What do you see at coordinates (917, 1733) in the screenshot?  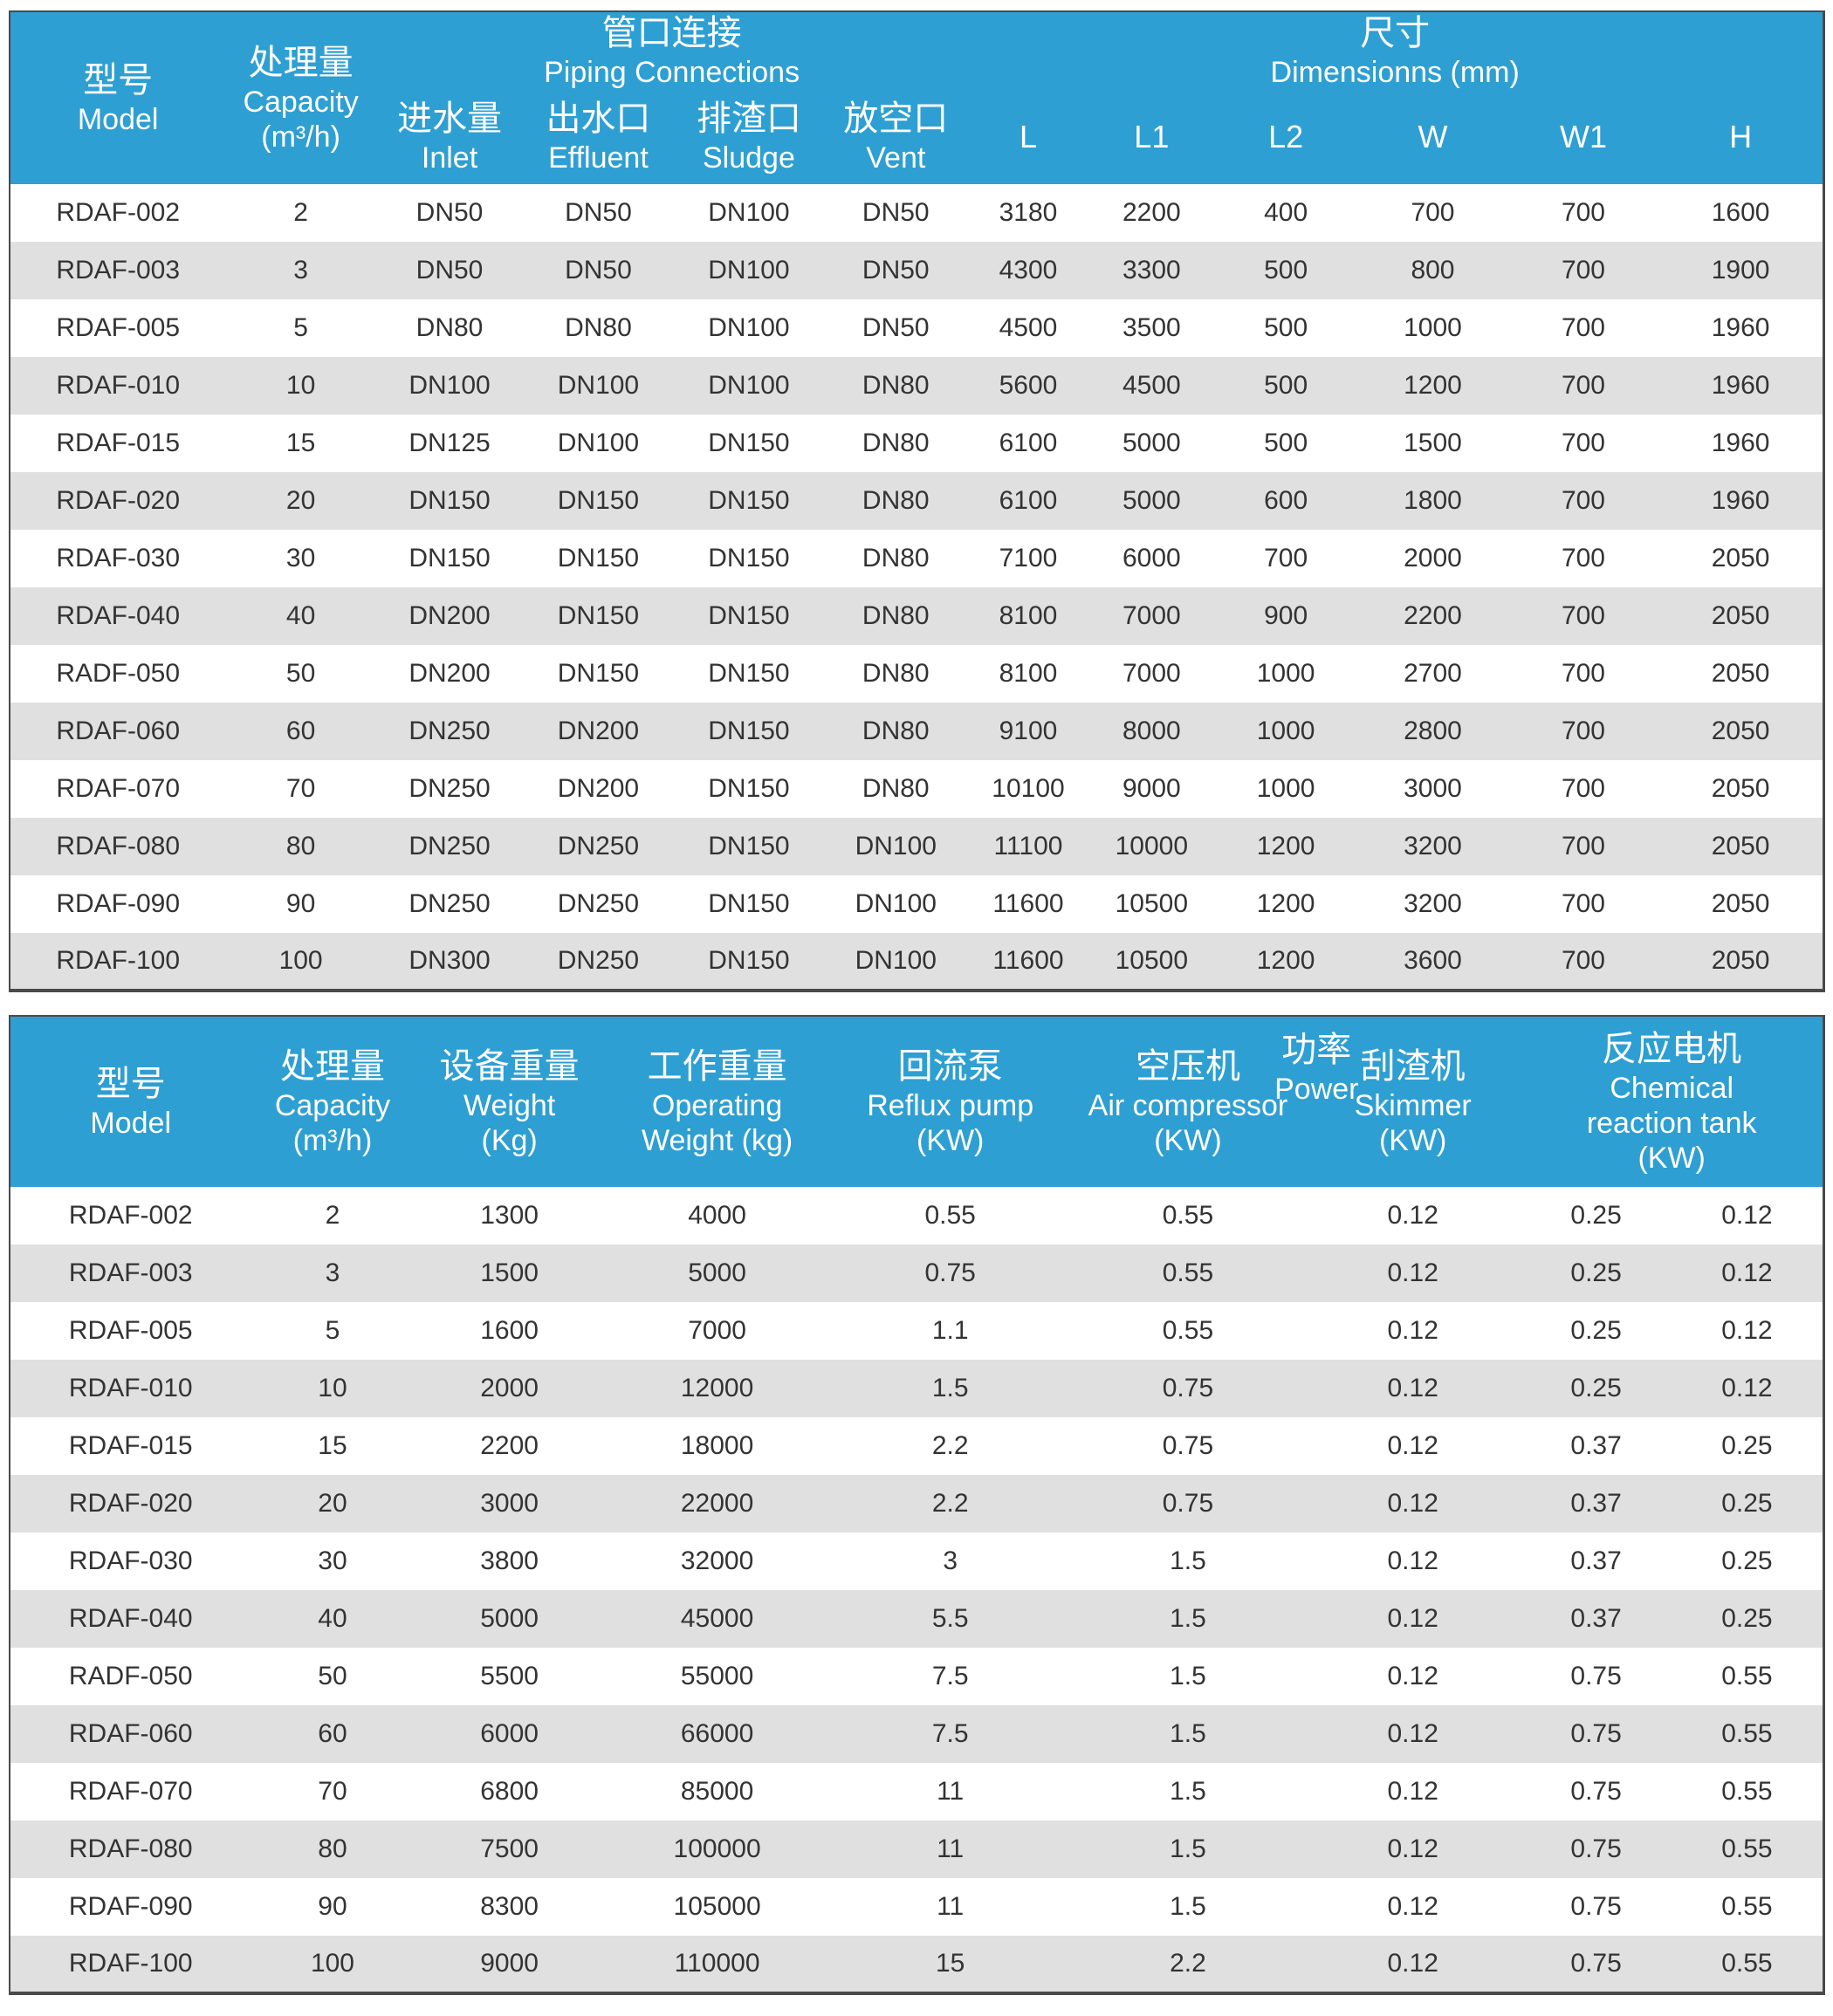 I see `table-row: RDAF-060 60 6000 66000 7.5 1.5 0.12 0.75 0.55` at bounding box center [917, 1733].